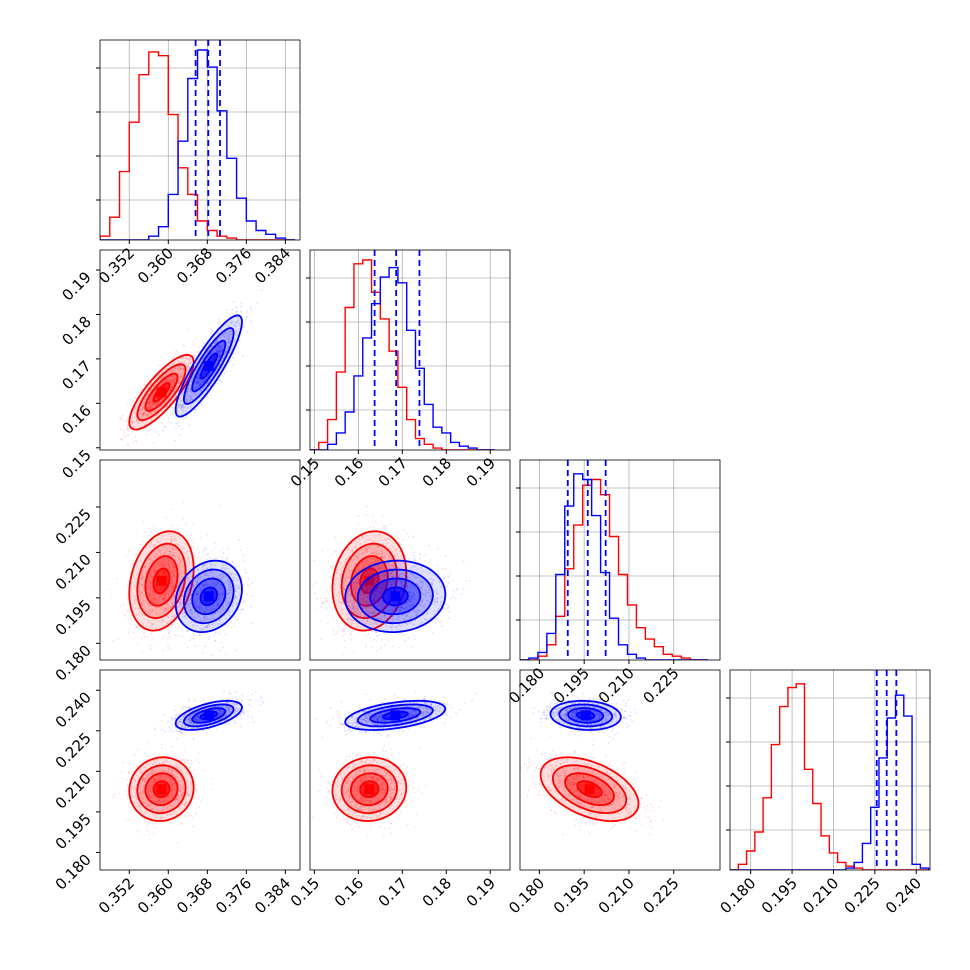  What do you see at coordinates (76, 331) in the screenshot?
I see `y-tick-label: 0.18` at bounding box center [76, 331].